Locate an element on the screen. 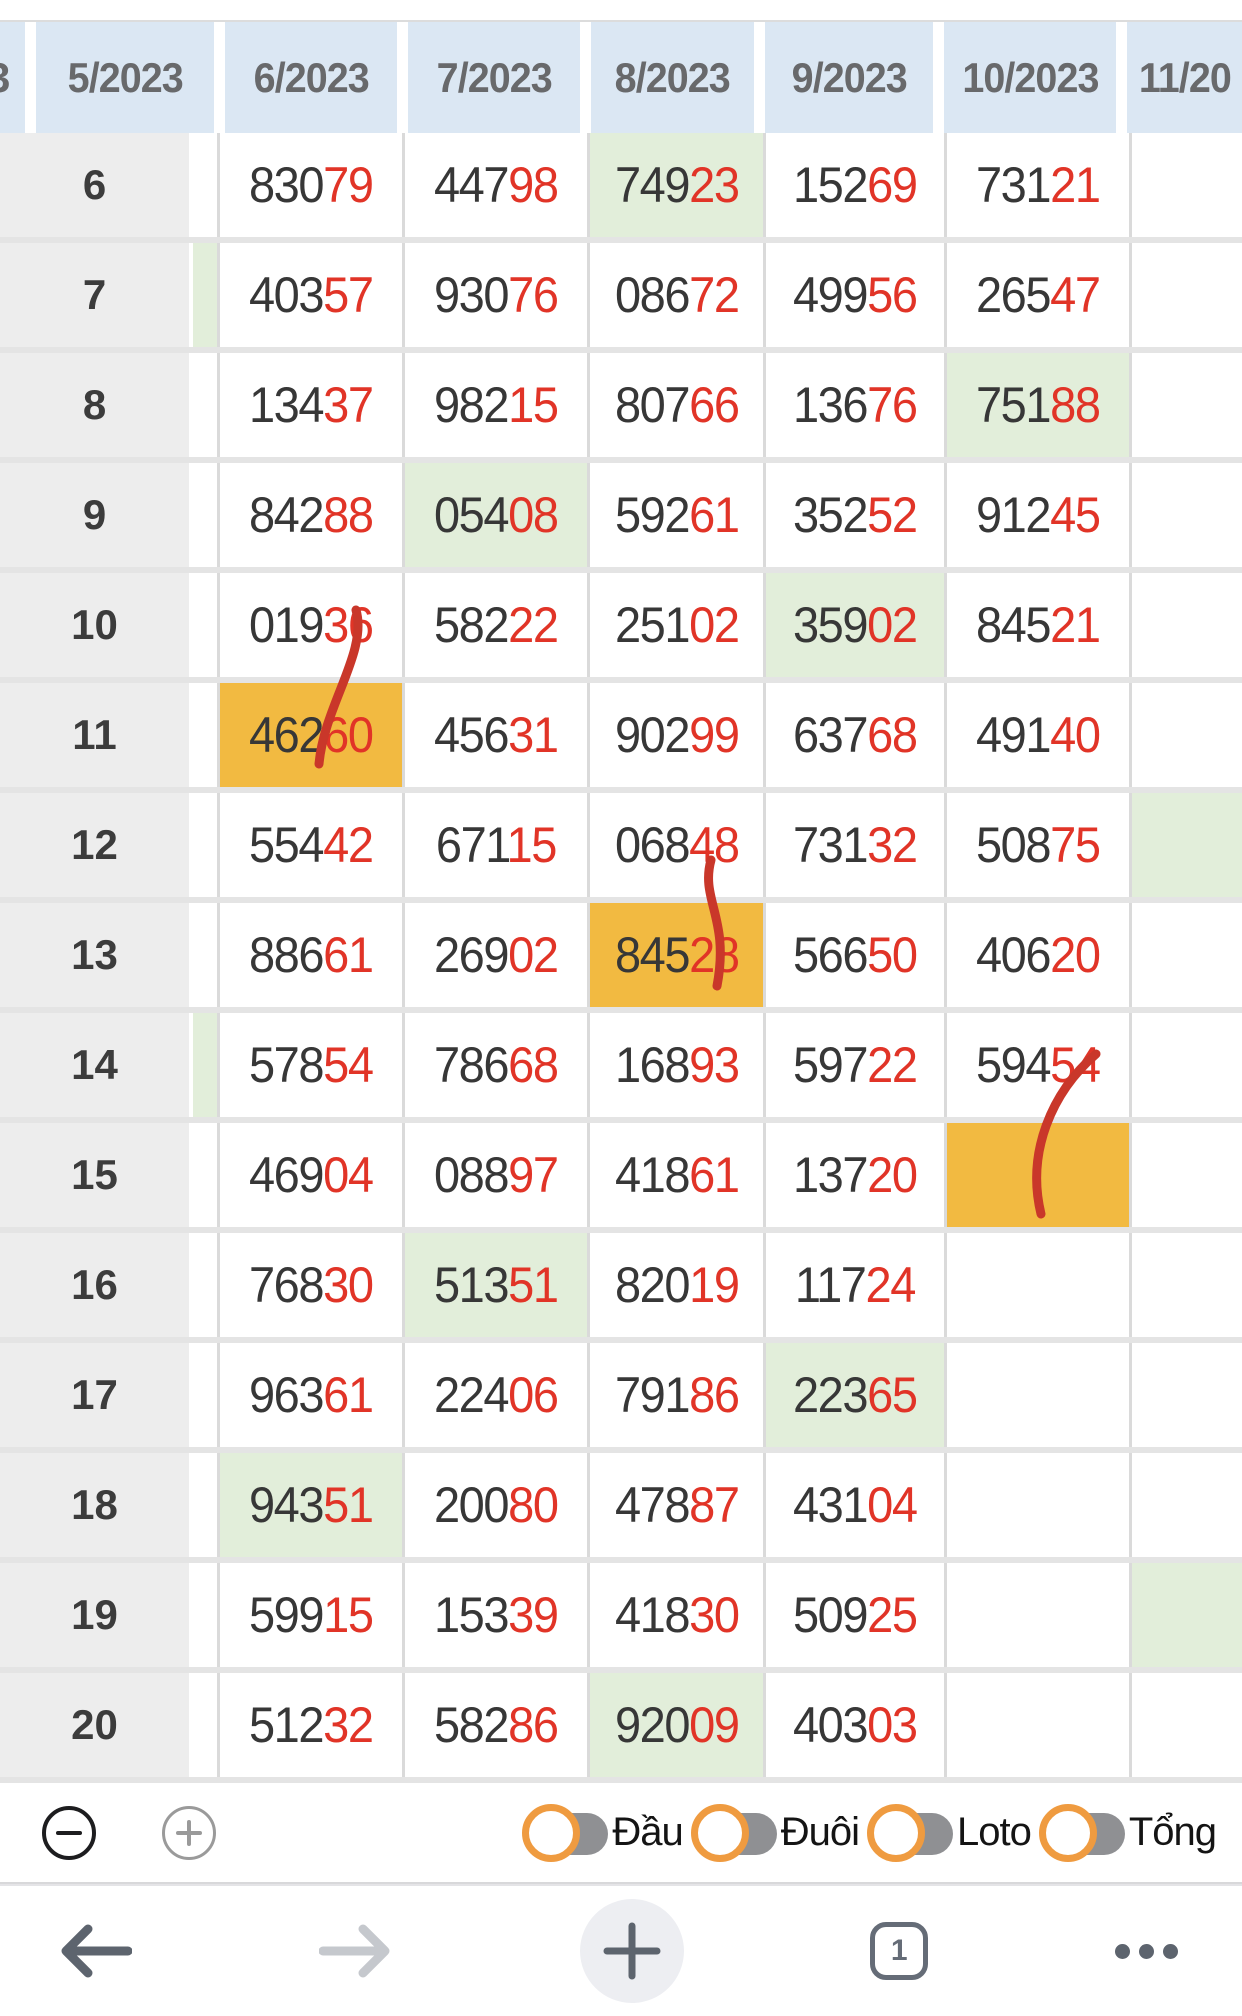 The height and width of the screenshot is (2016, 1242). data-cell: 51351 is located at coordinates (494, 1285).